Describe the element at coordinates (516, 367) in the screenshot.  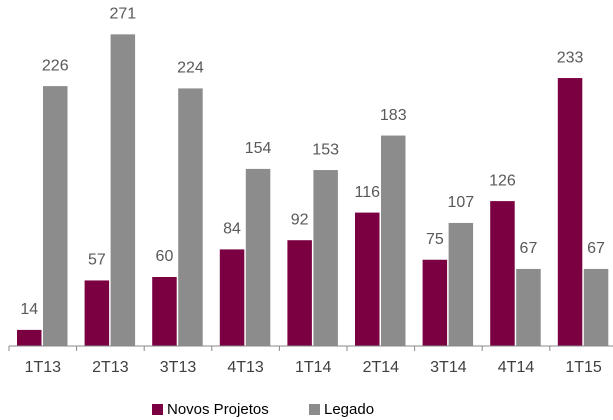
I see `x-tick-label: 4T14` at that location.